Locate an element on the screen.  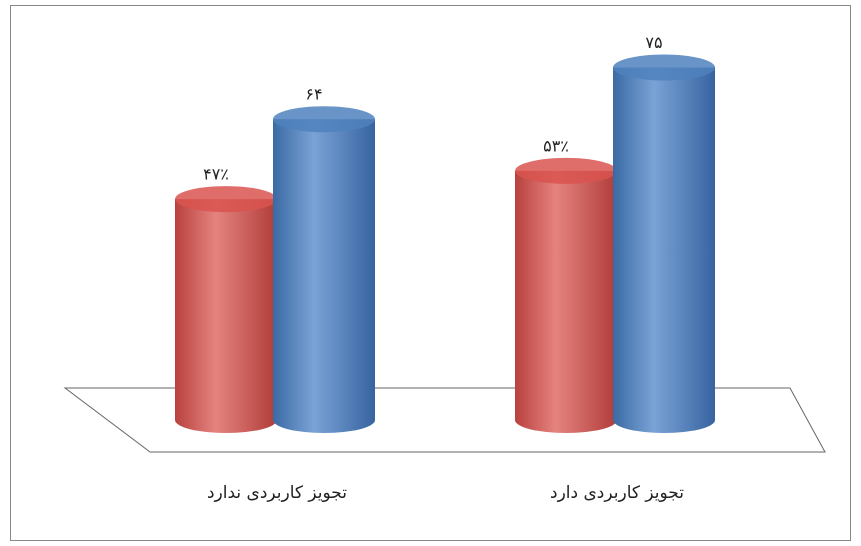
value-label: ۶۴ is located at coordinates (313, 94).